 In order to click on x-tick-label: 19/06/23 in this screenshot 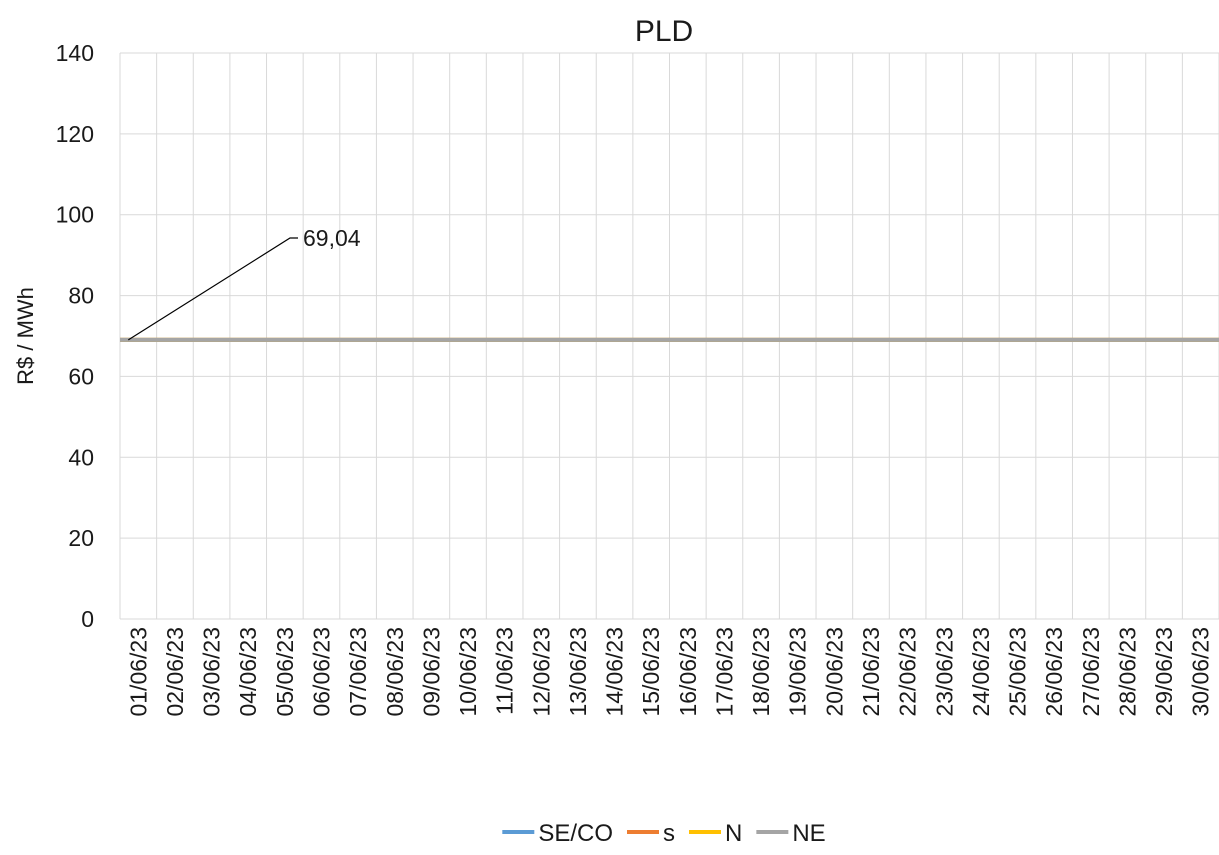, I will do `click(798, 672)`.